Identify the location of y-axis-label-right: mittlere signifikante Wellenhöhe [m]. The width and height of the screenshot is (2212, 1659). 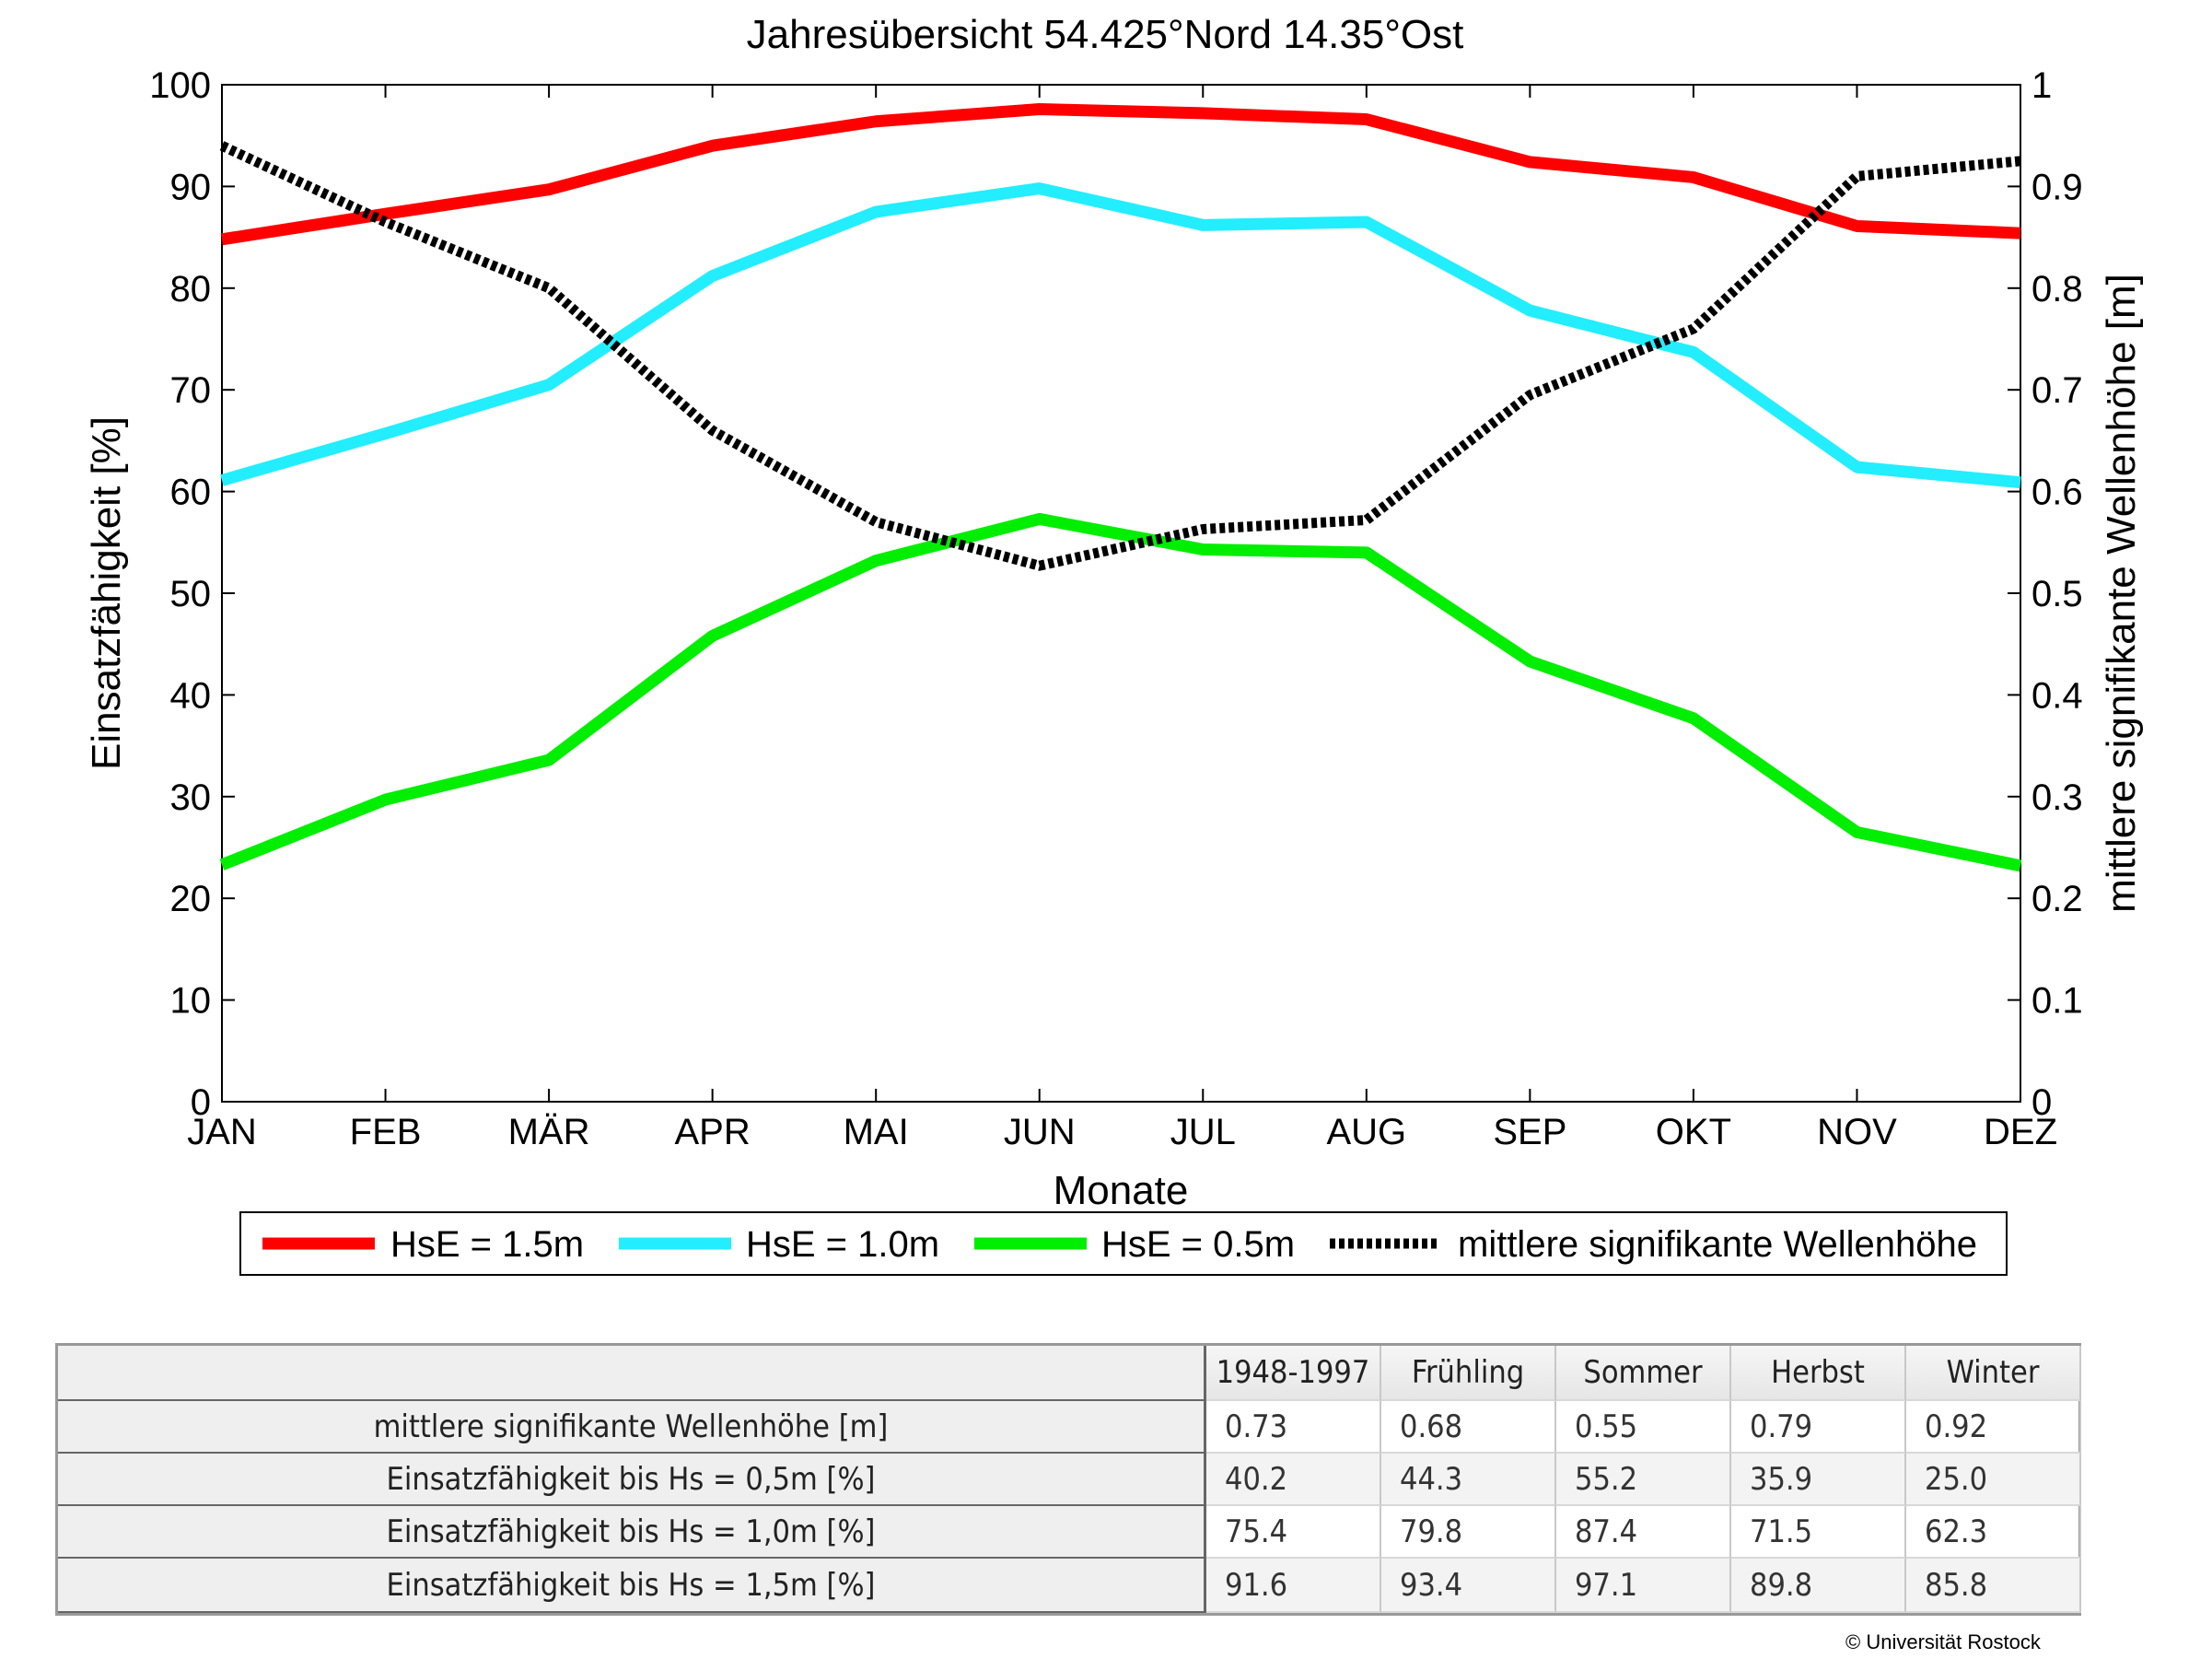
(2121, 593).